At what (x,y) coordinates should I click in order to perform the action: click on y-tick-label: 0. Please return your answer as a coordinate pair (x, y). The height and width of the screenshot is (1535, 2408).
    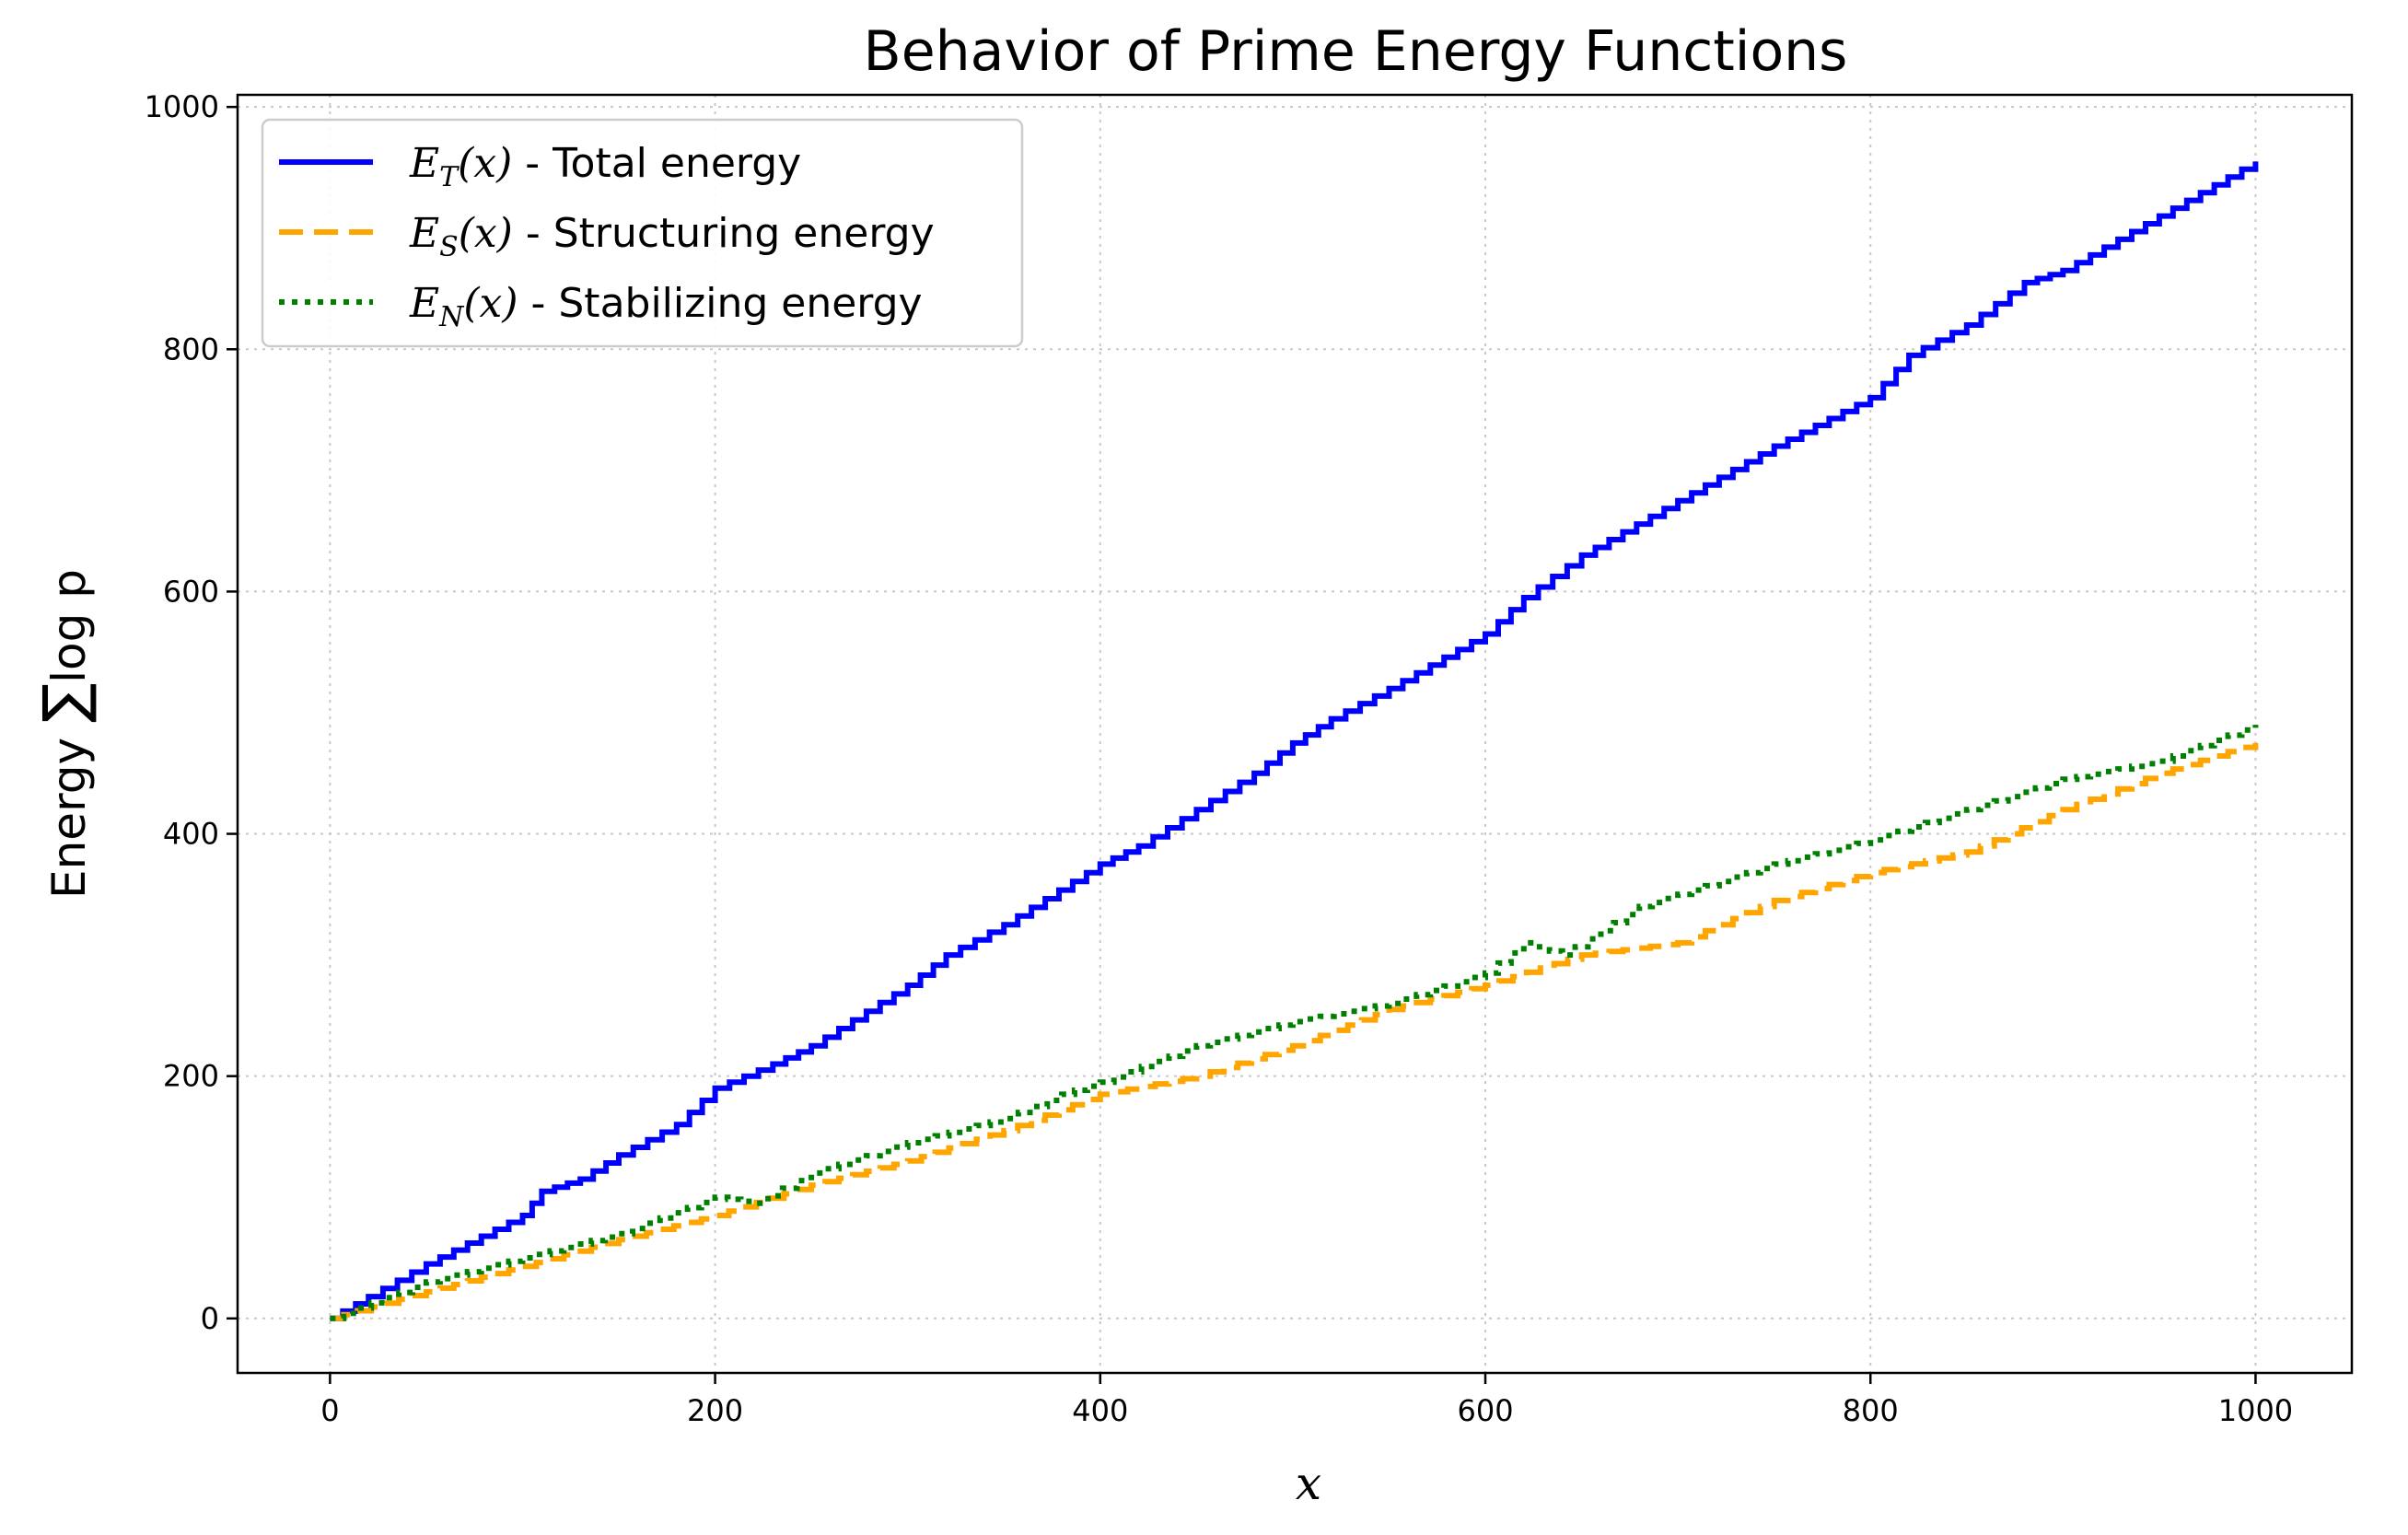
    Looking at the image, I should click on (210, 1318).